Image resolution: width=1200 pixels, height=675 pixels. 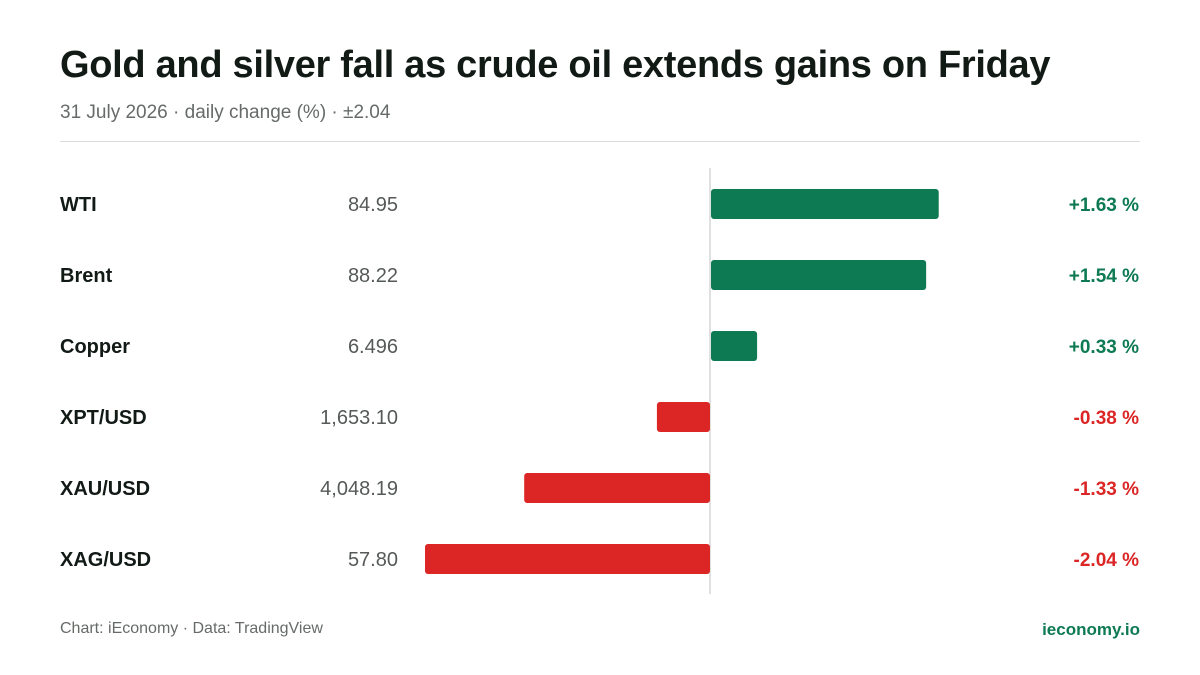 I want to click on price-label: 6.496, so click(x=373, y=347).